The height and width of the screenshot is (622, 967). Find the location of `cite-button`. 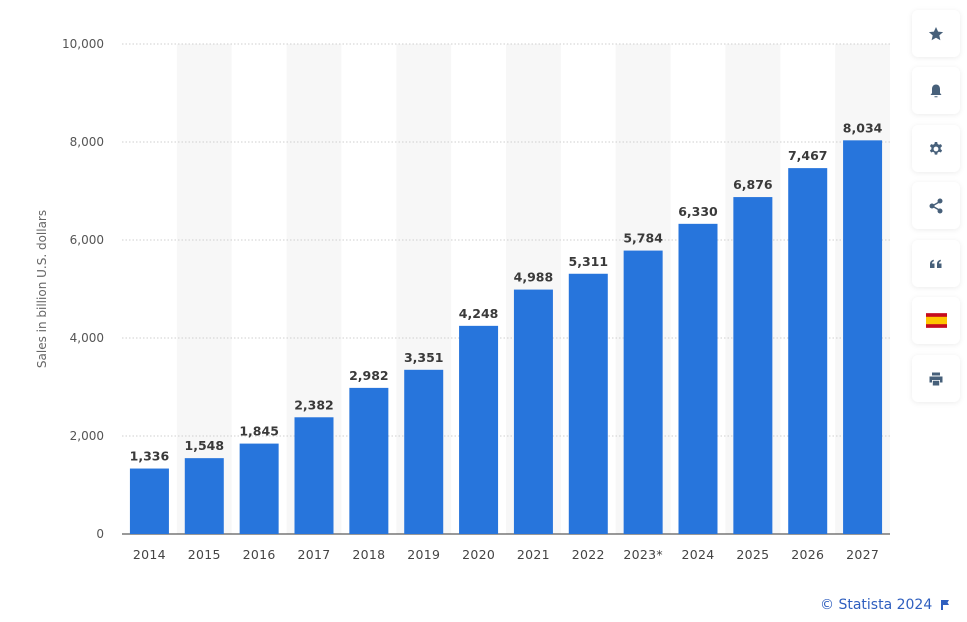

cite-button is located at coordinates (936, 263).